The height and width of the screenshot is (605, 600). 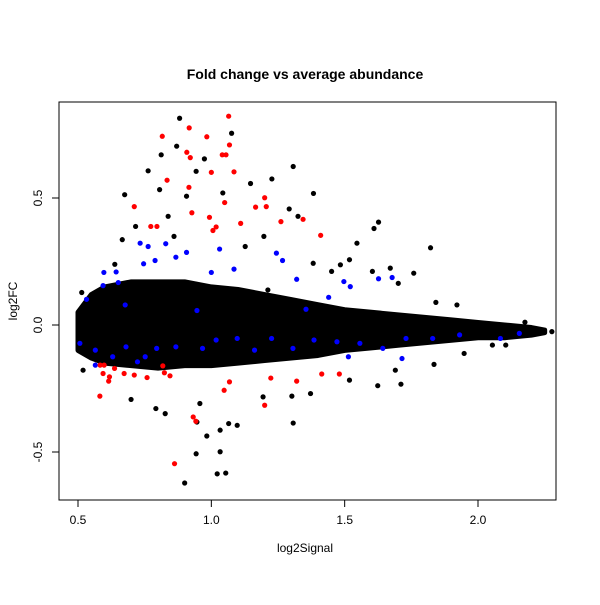 What do you see at coordinates (478, 520) in the screenshot?
I see `x-tick-label: 2.0` at bounding box center [478, 520].